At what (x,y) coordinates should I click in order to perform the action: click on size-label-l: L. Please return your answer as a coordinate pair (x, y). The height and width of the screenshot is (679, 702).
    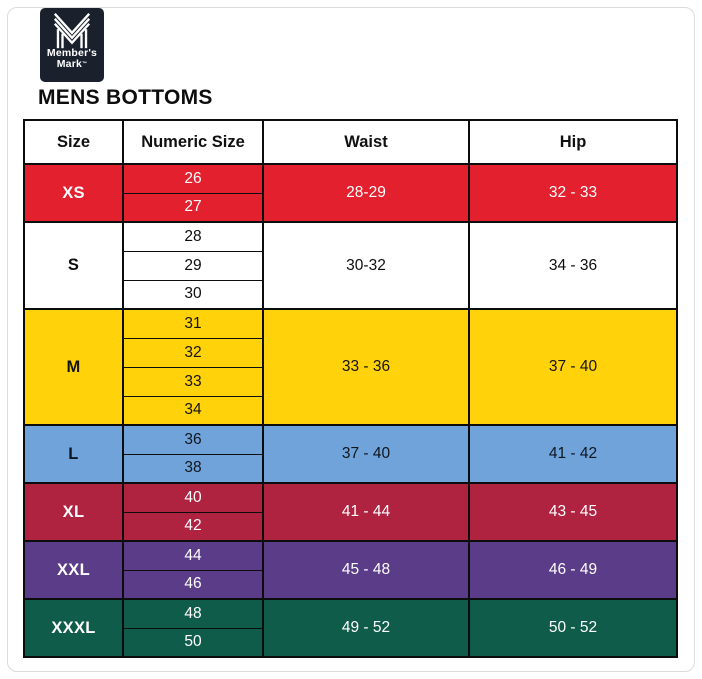
    Looking at the image, I should click on (73, 453).